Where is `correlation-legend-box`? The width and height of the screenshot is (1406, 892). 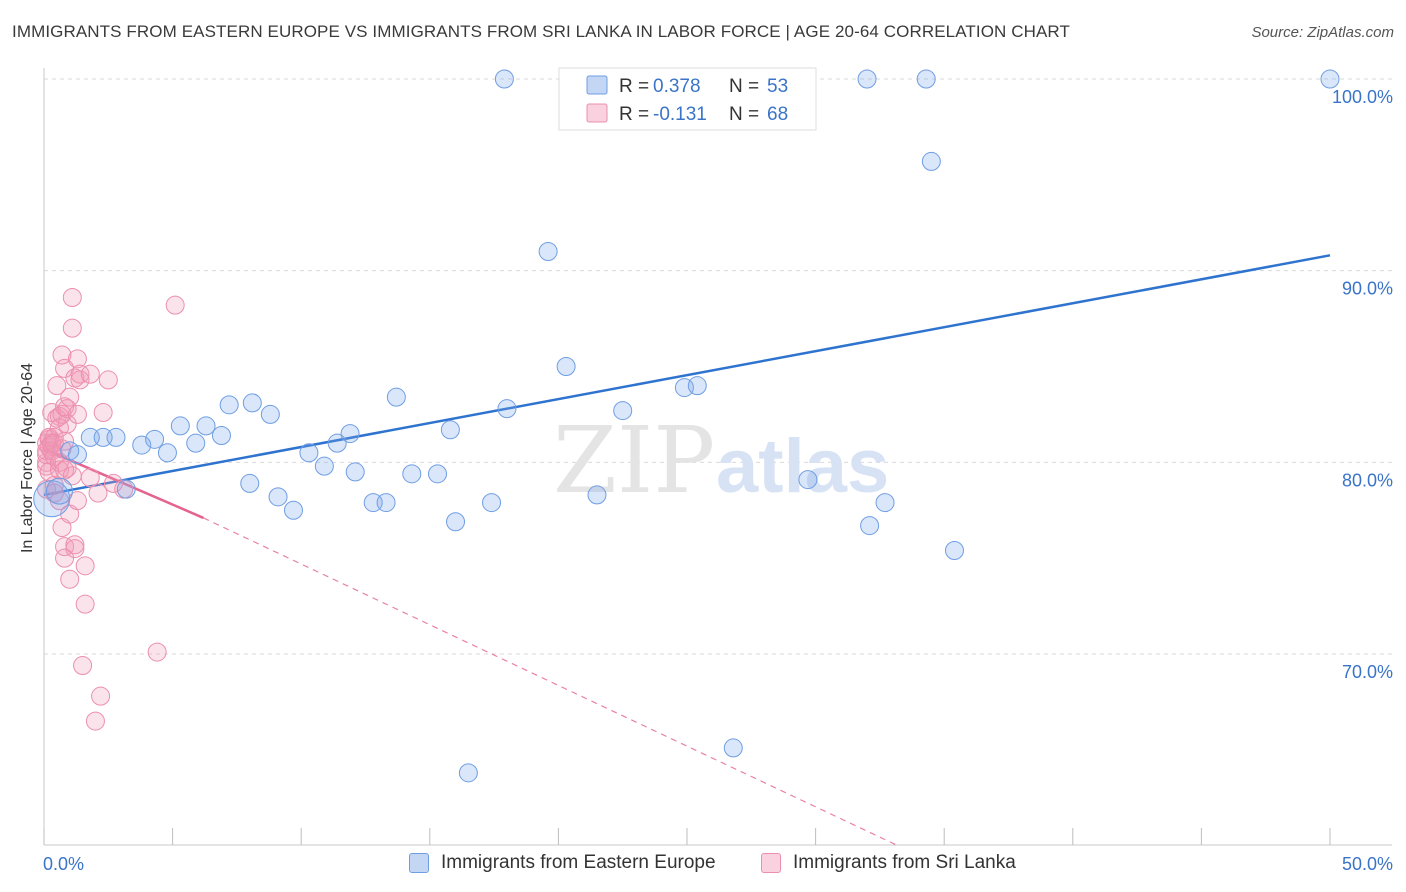 correlation-legend-box is located at coordinates (687, 99).